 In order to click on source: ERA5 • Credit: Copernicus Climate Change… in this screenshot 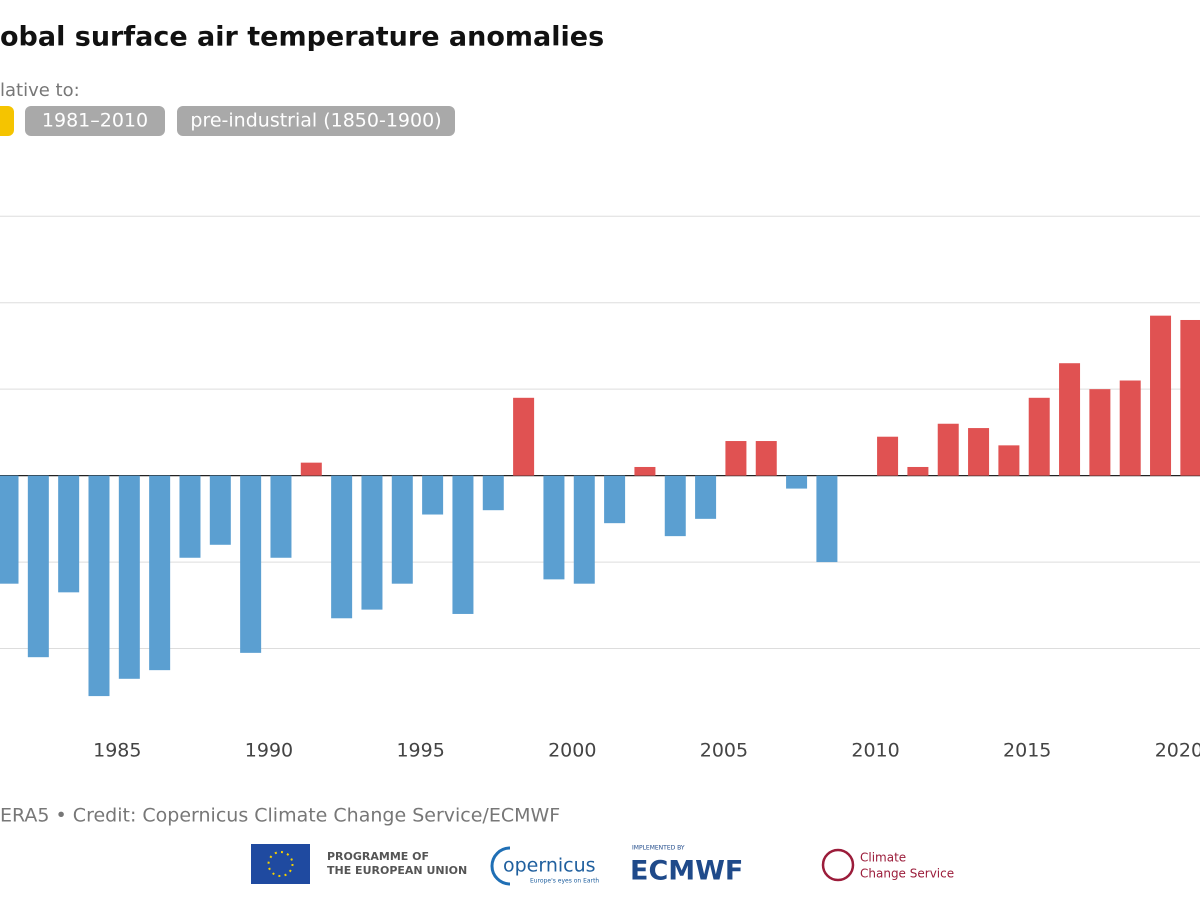, I will do `click(280, 816)`.